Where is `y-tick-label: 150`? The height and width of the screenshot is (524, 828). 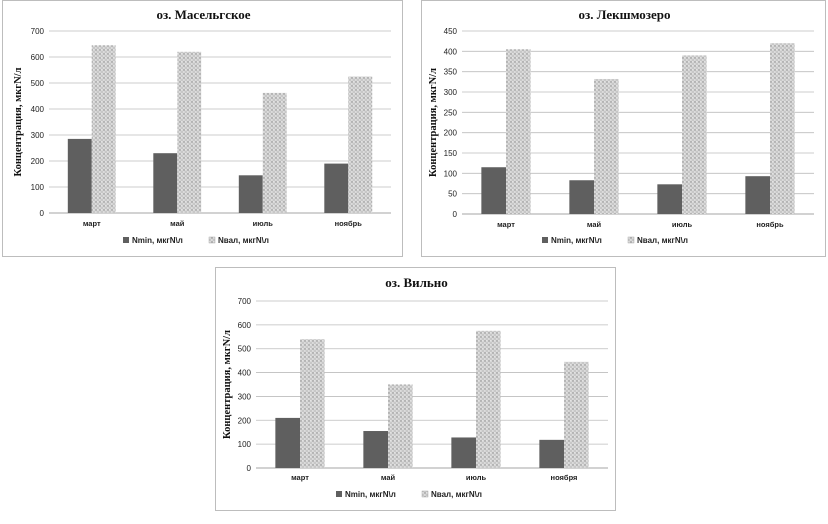 y-tick-label: 150 is located at coordinates (451, 153).